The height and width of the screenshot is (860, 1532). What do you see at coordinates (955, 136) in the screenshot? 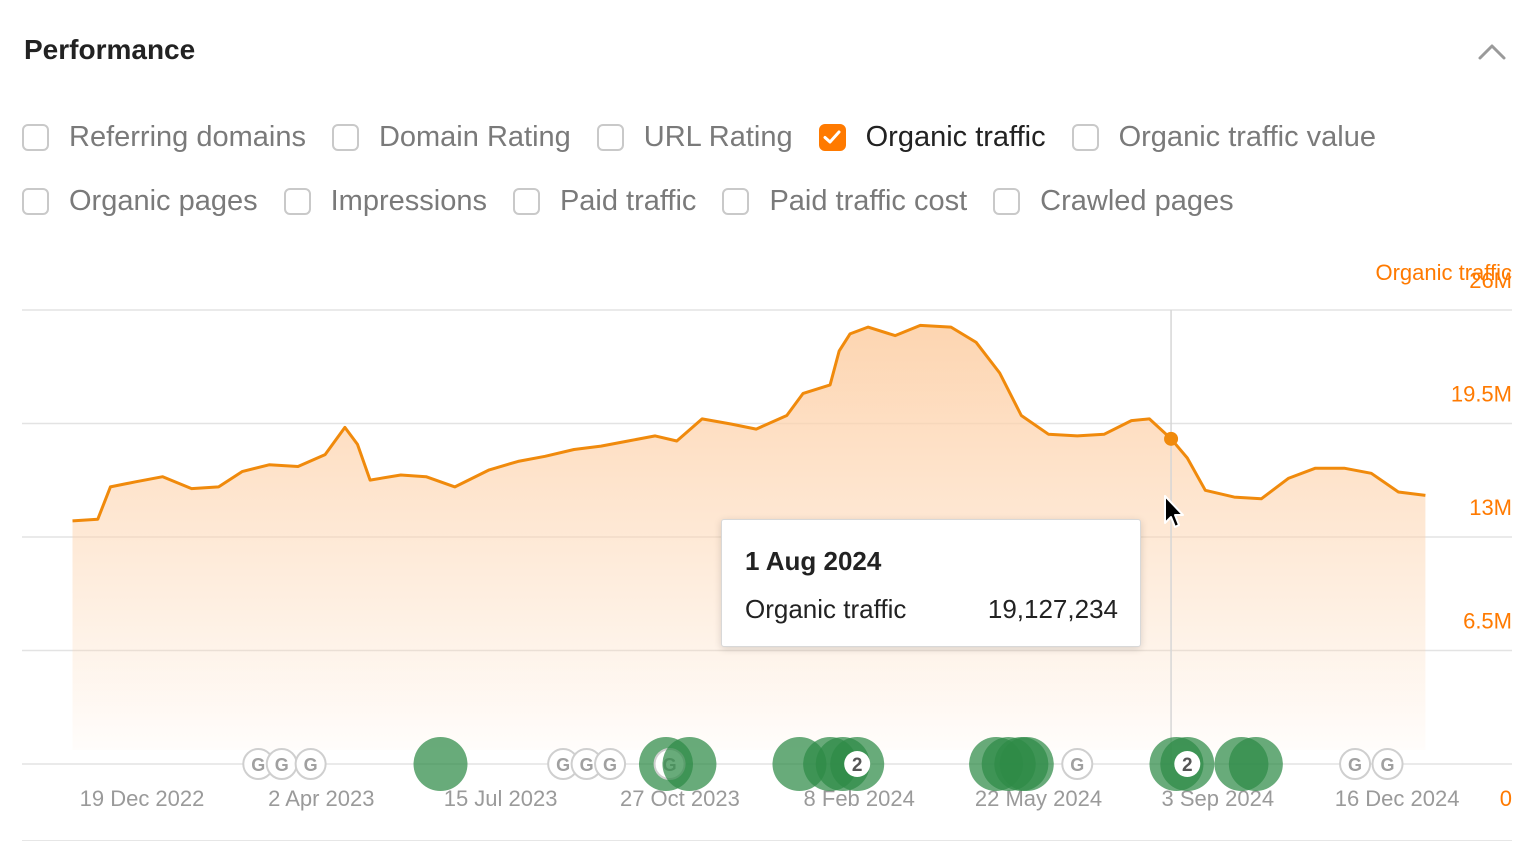
I see `metric-label: Organic traffic` at bounding box center [955, 136].